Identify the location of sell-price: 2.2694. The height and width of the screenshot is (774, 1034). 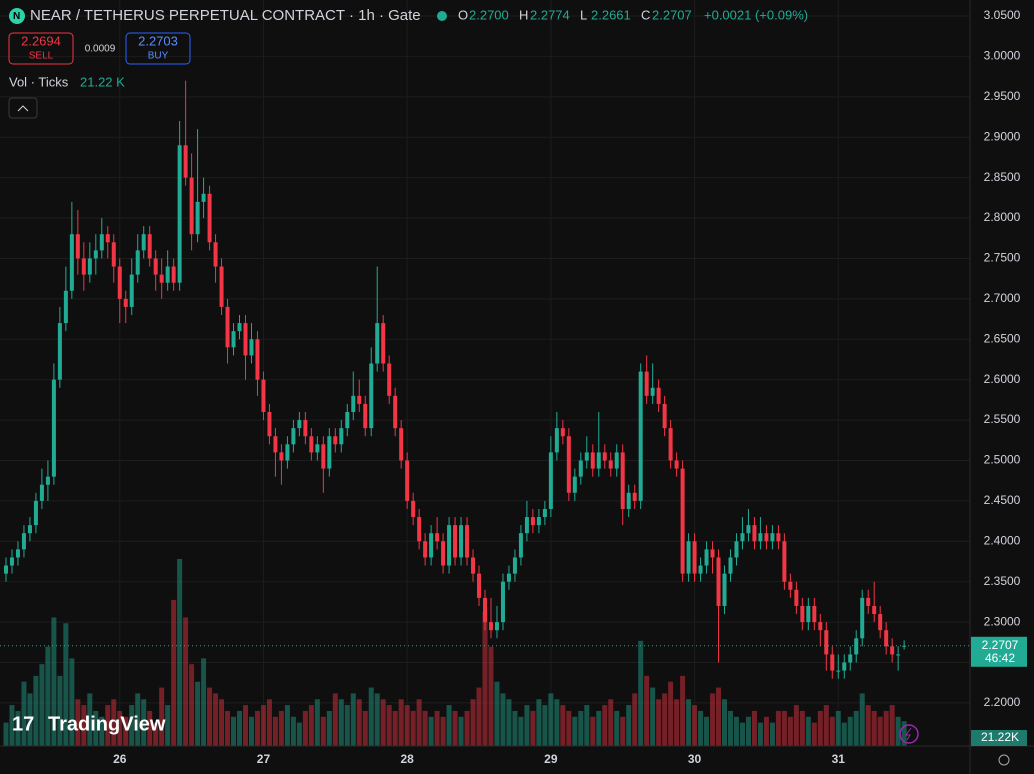
(41, 40).